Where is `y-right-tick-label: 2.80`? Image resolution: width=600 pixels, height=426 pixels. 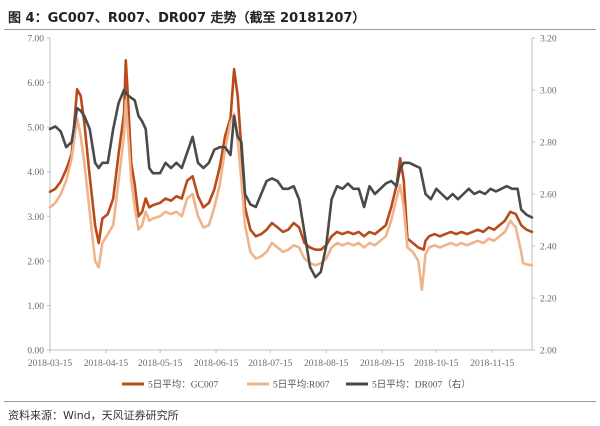 y-right-tick-label: 2.80 is located at coordinates (548, 144).